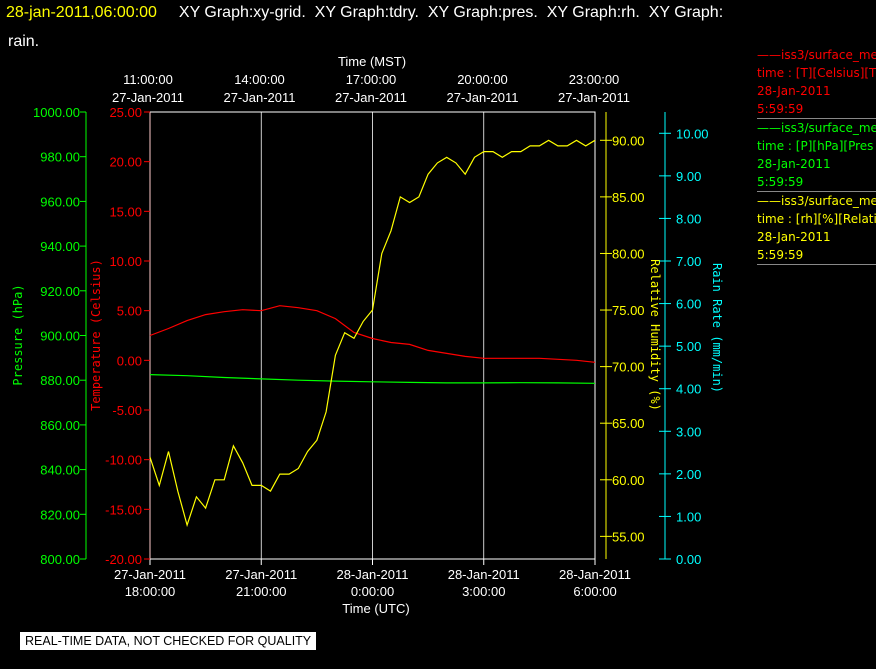 Image resolution: width=876 pixels, height=669 pixels. What do you see at coordinates (688, 516) in the screenshot?
I see `rain-tick-label: 1.00` at bounding box center [688, 516].